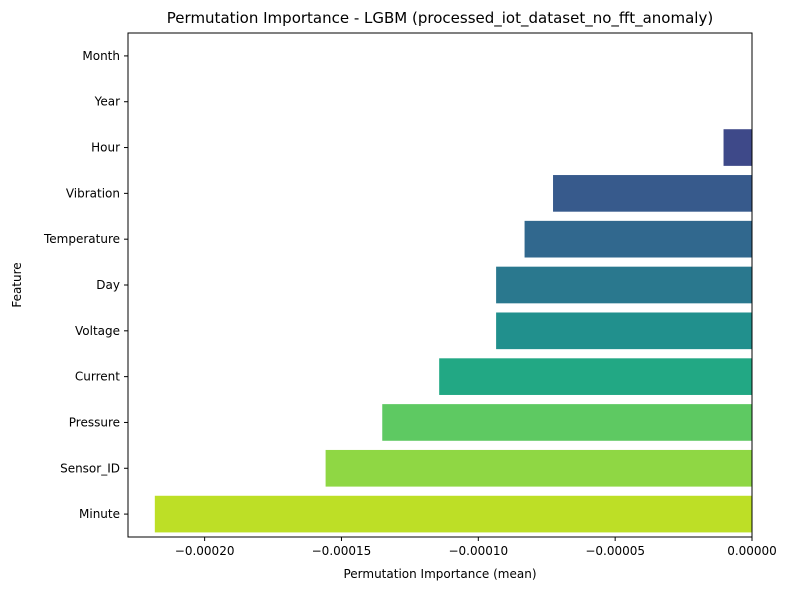 This screenshot has height=590, width=790. What do you see at coordinates (101, 56) in the screenshot?
I see `y-tick-label: Month` at bounding box center [101, 56].